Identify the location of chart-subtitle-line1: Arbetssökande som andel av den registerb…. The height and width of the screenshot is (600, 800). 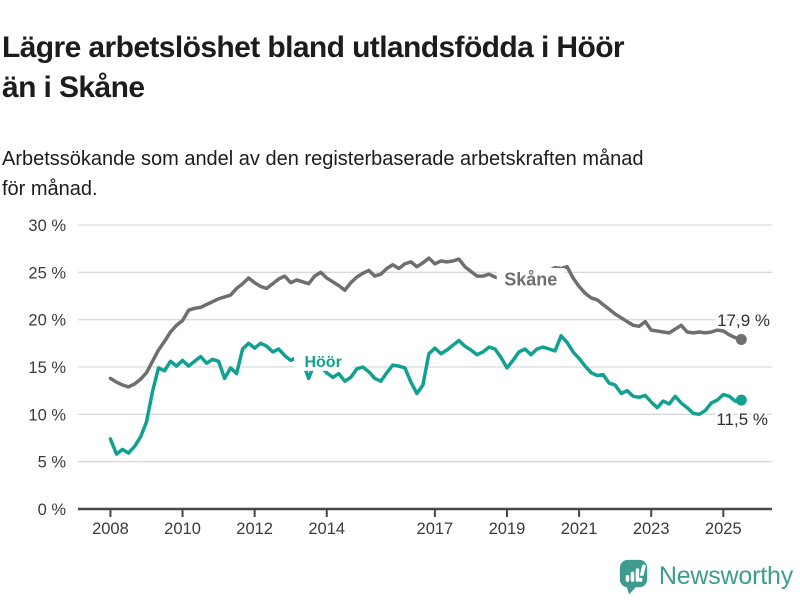
(323, 159).